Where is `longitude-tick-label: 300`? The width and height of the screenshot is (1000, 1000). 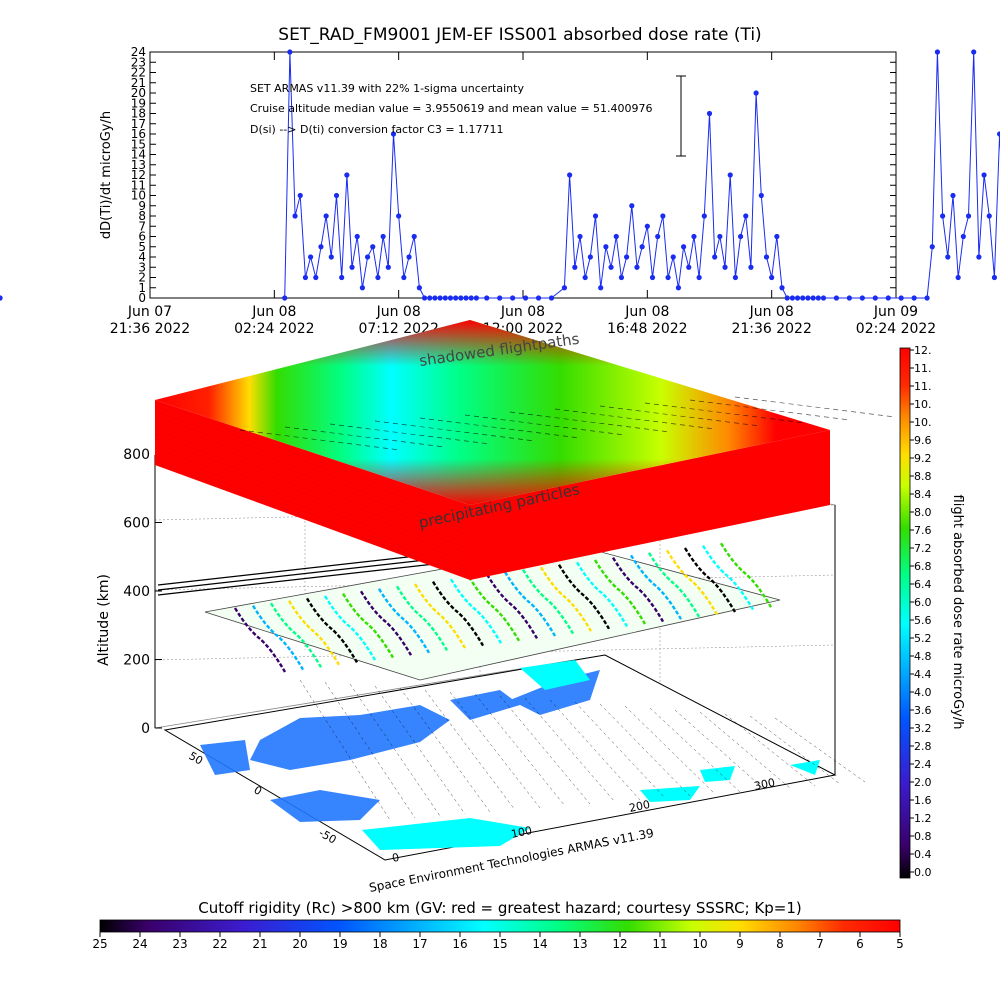 longitude-tick-label: 300 is located at coordinates (764, 784).